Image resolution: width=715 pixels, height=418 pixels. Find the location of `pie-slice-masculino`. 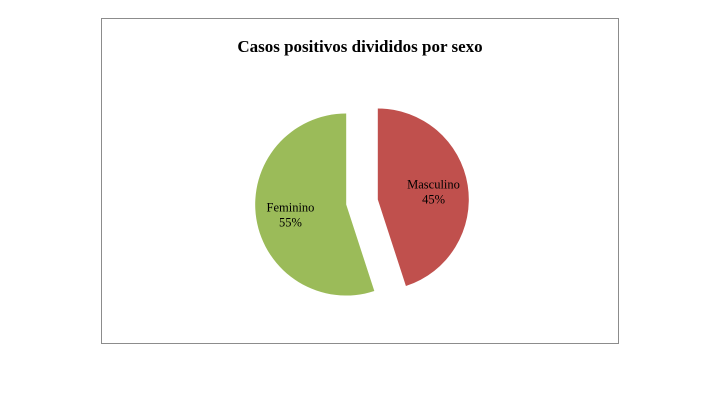

pie-slice-masculino is located at coordinates (423, 197).